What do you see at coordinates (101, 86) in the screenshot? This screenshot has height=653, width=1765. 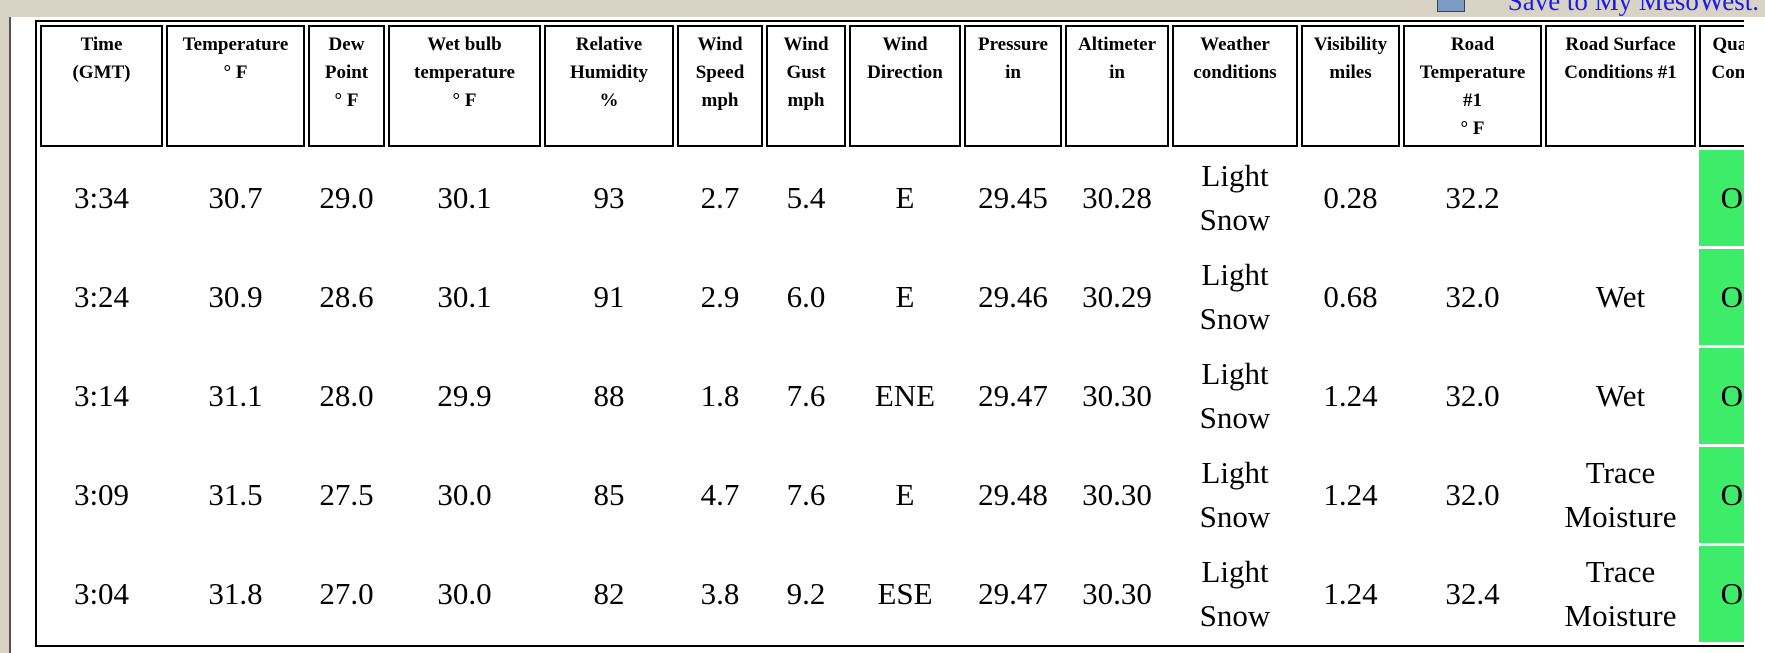 I see `column-header: Time (GMT)` at bounding box center [101, 86].